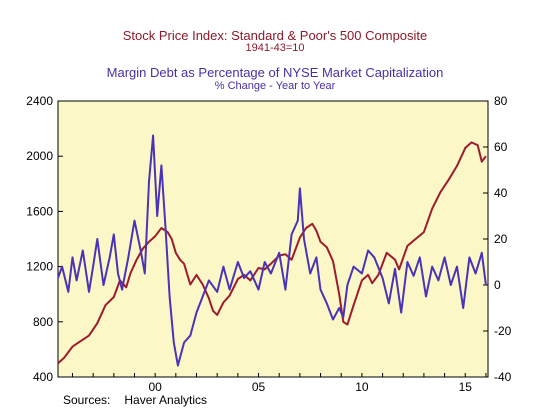 The height and width of the screenshot is (413, 550). Describe the element at coordinates (39, 267) in the screenshot. I see `left-axis-tick-label: 1200` at that location.